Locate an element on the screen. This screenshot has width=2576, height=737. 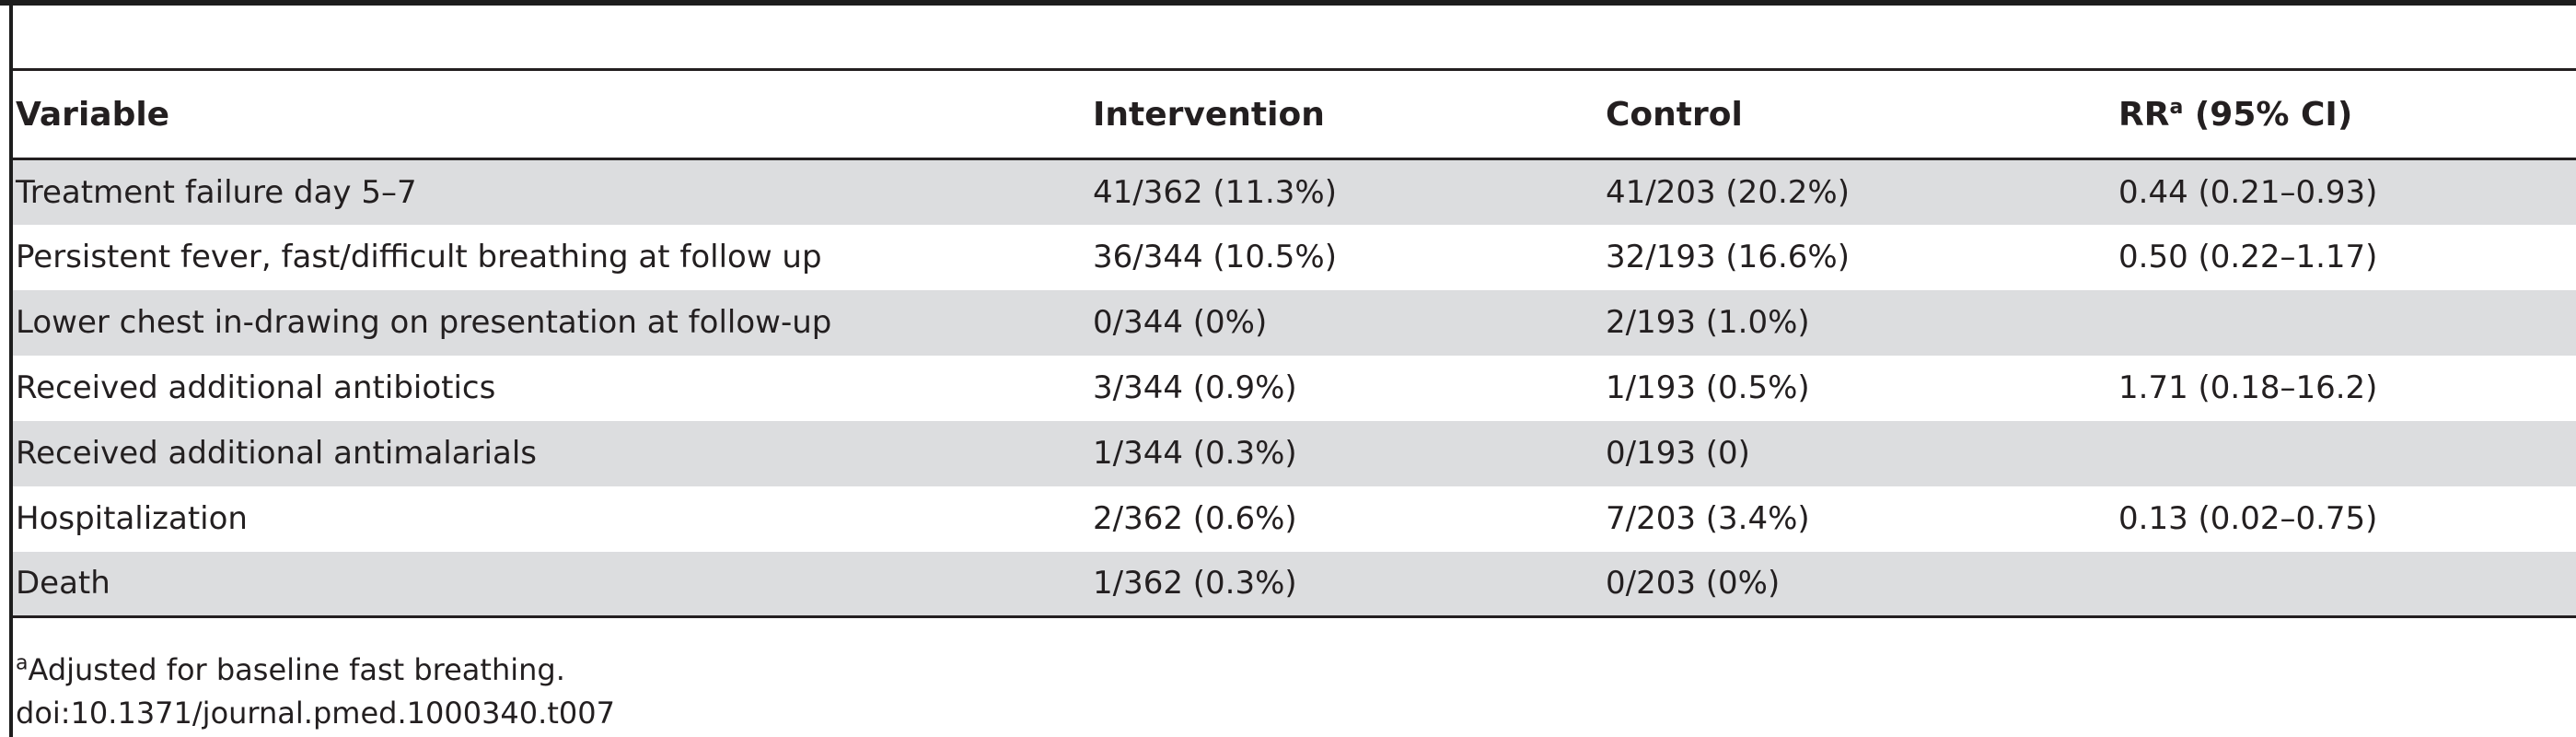
footnote-marker: a is located at coordinates (22, 663).